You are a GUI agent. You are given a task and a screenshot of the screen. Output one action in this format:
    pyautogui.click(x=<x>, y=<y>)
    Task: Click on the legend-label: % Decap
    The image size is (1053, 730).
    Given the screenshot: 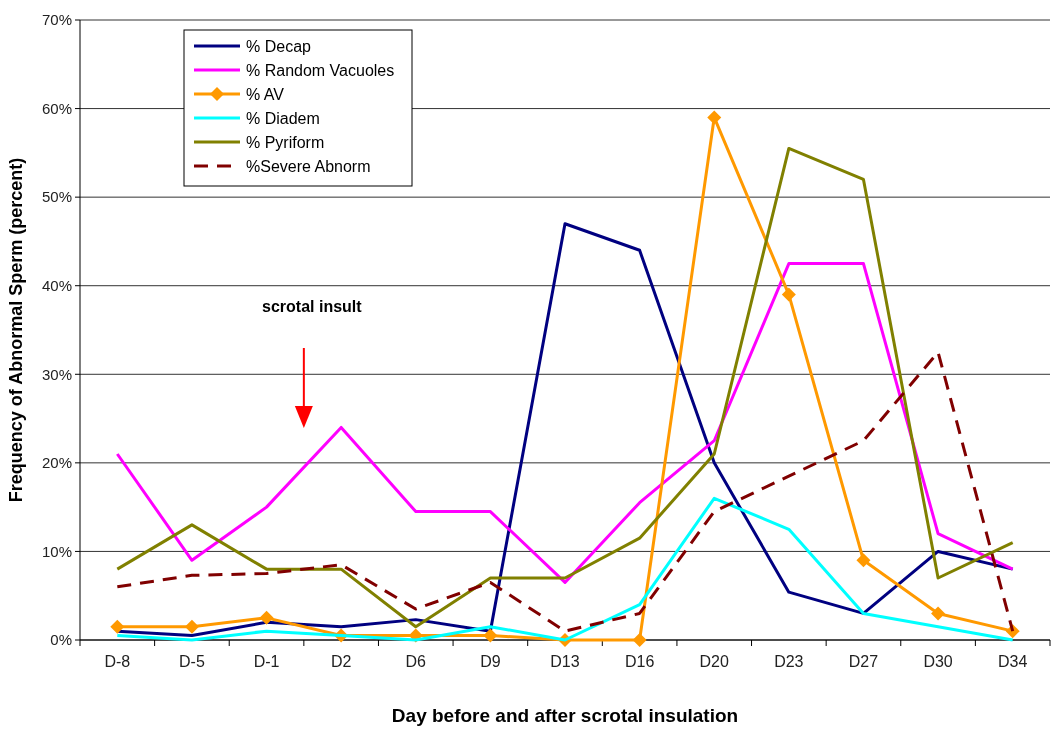 What is the action you would take?
    pyautogui.click(x=279, y=46)
    